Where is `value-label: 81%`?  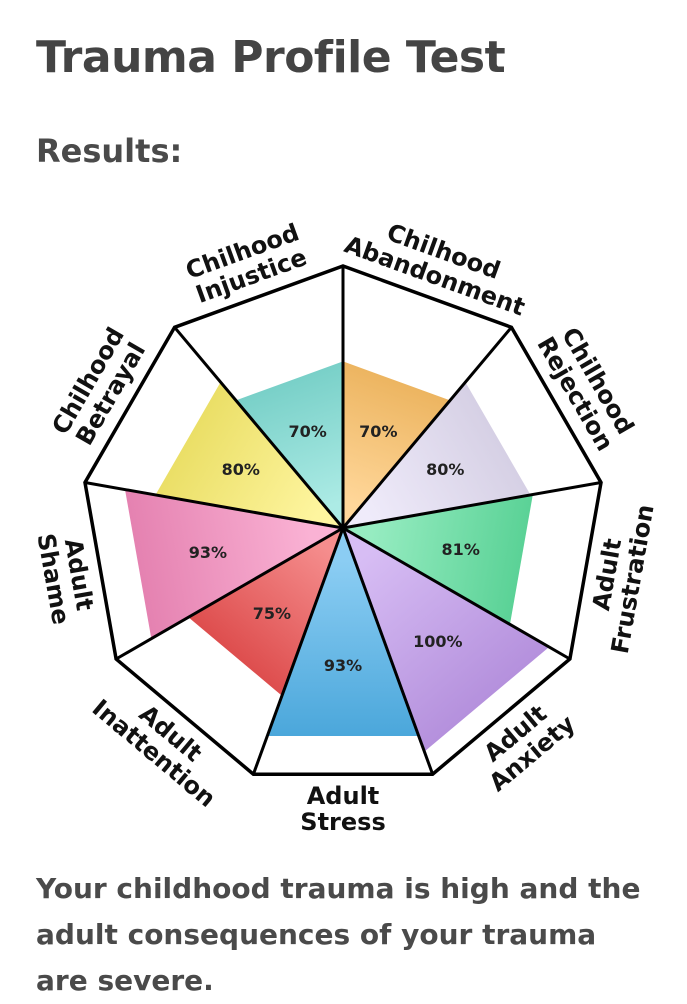
value-label: 81% is located at coordinates (461, 549).